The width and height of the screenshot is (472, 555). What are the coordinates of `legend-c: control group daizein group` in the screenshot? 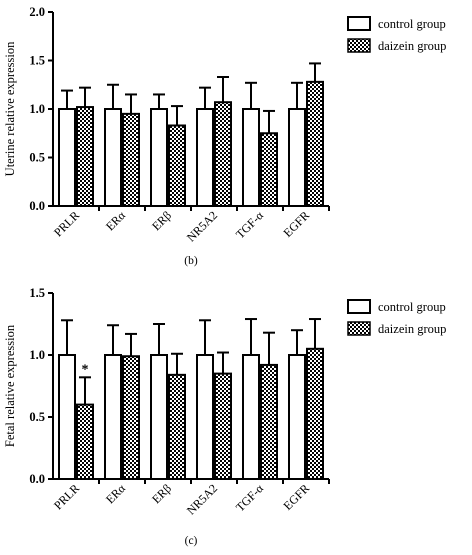 It's located at (396, 317).